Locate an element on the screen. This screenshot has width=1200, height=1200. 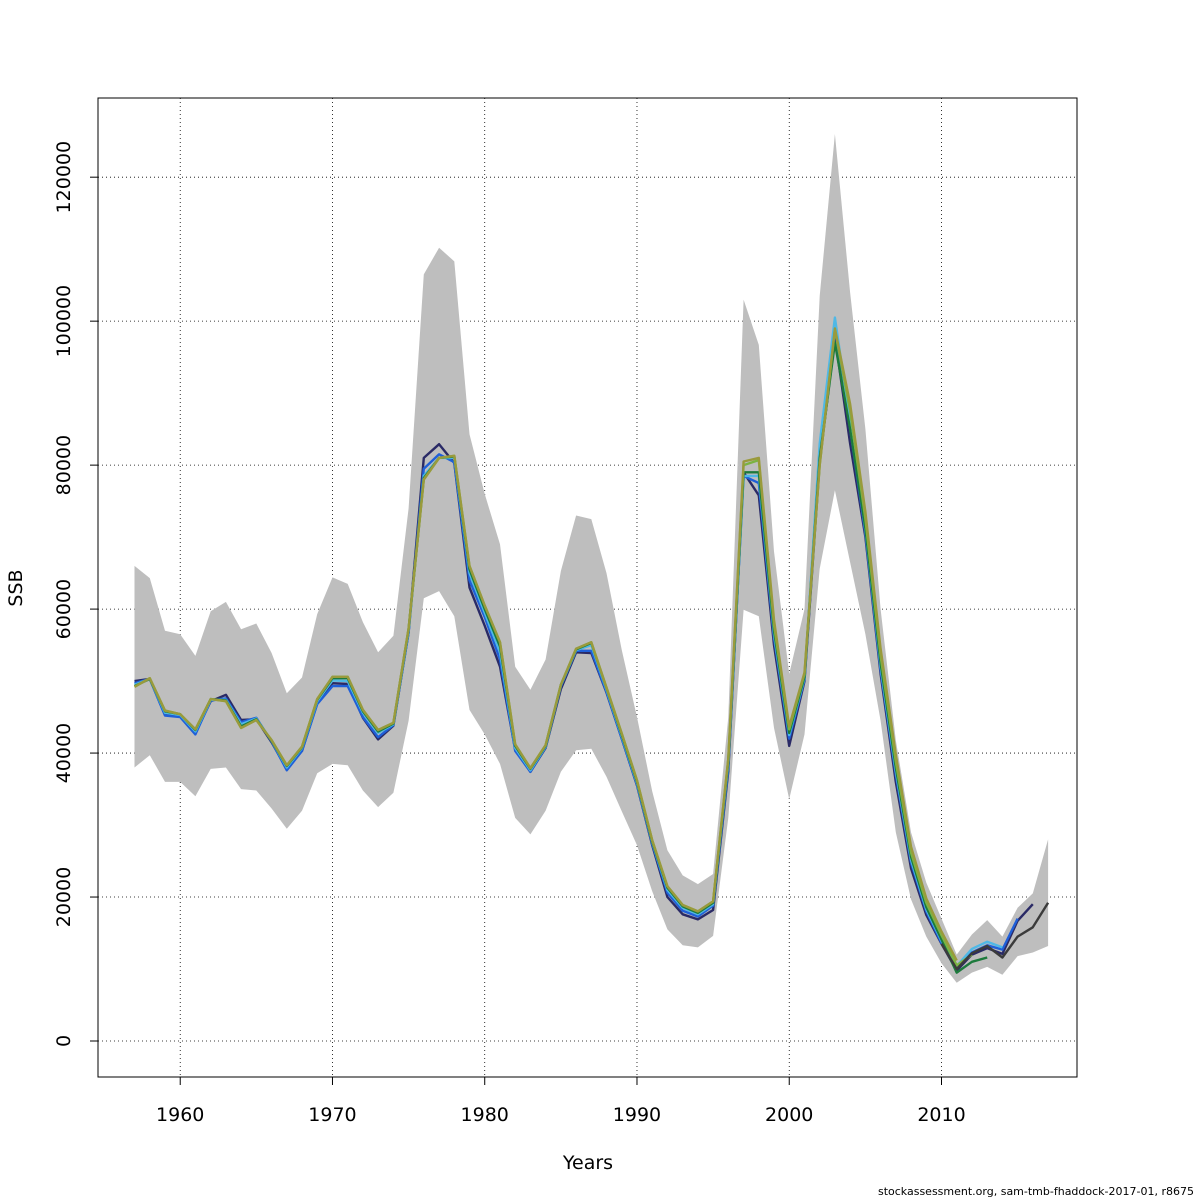
x-tick-label: 1970 is located at coordinates (332, 1115).